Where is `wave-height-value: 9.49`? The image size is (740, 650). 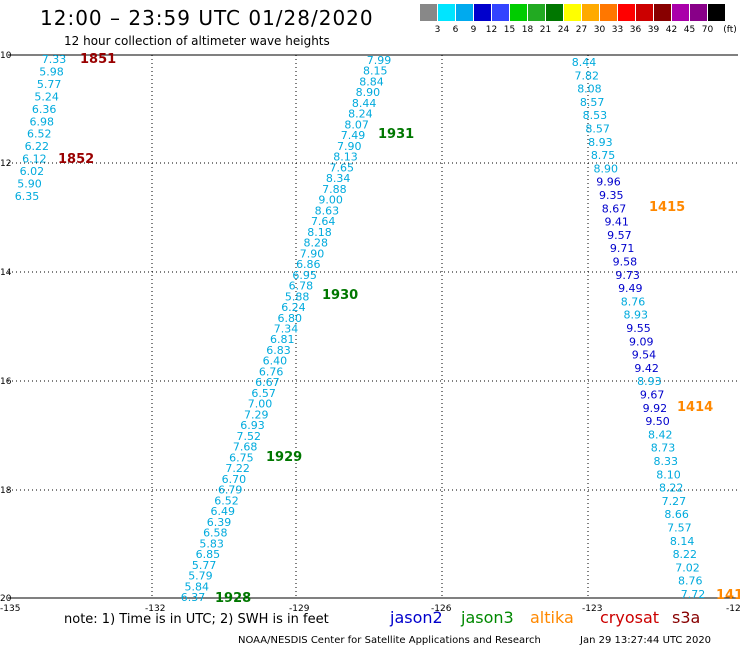 wave-height-value: 9.49 is located at coordinates (630, 288).